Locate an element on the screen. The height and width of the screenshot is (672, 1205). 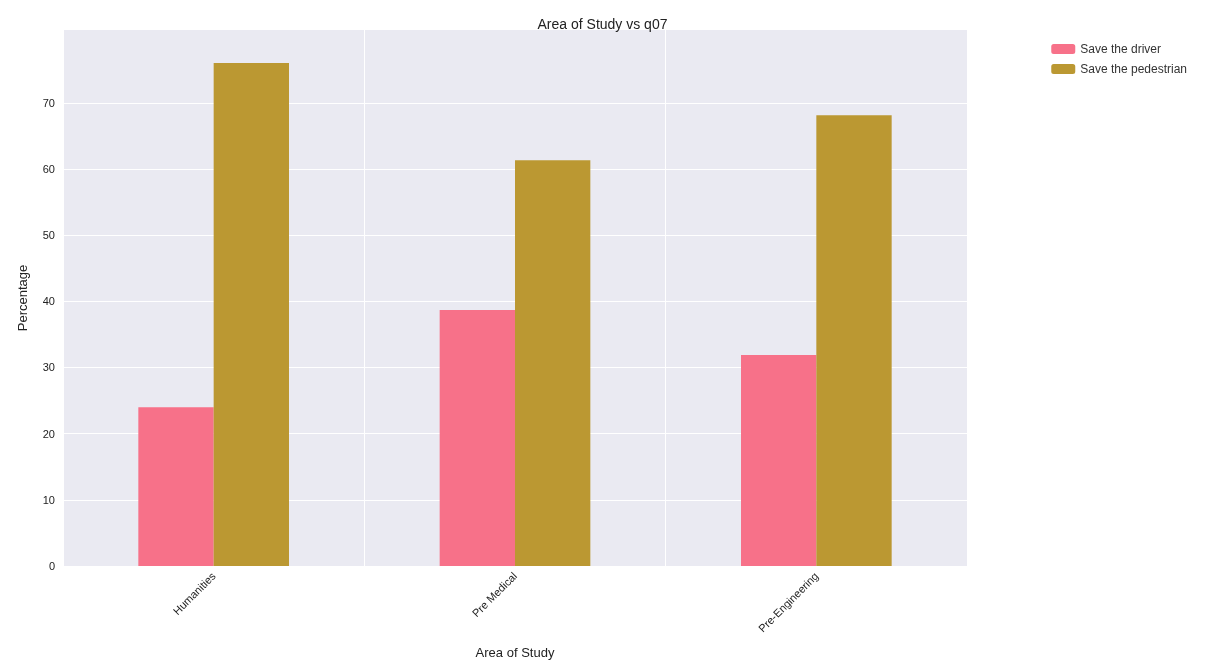
y-tick-label: 60 is located at coordinates (48, 168).